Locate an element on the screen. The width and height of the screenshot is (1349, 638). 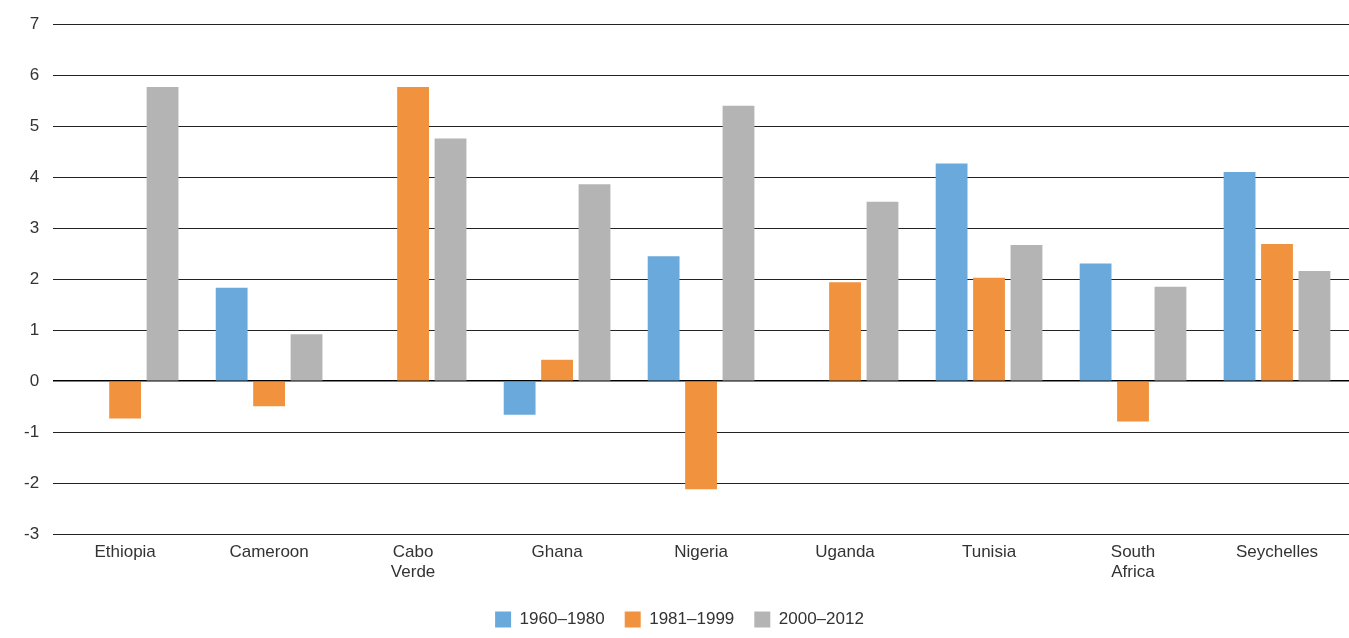
x-tick-label: Ghana is located at coordinates (557, 552).